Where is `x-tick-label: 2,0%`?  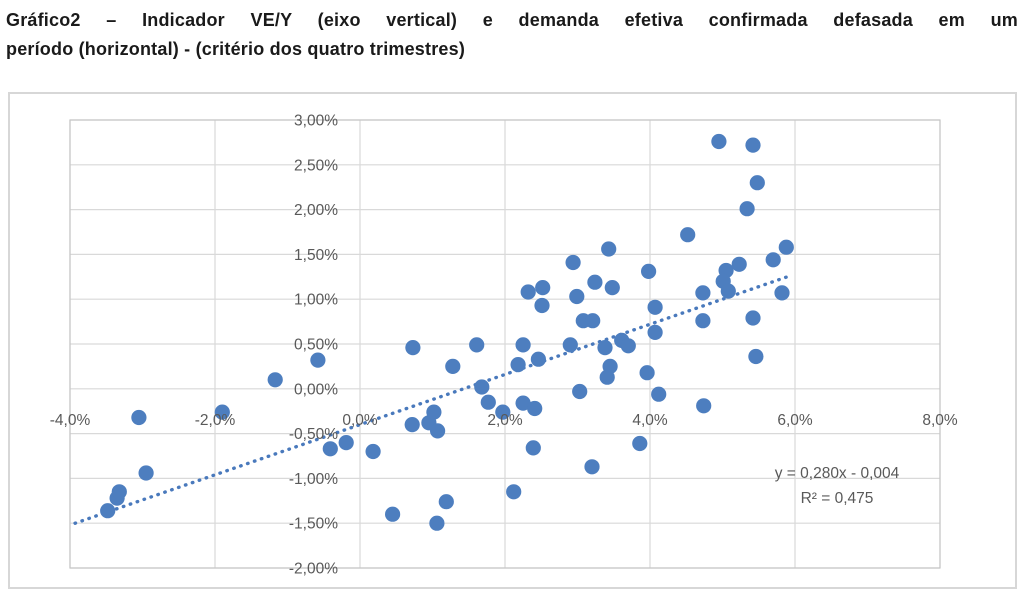
x-tick-label: 2,0% is located at coordinates (505, 420).